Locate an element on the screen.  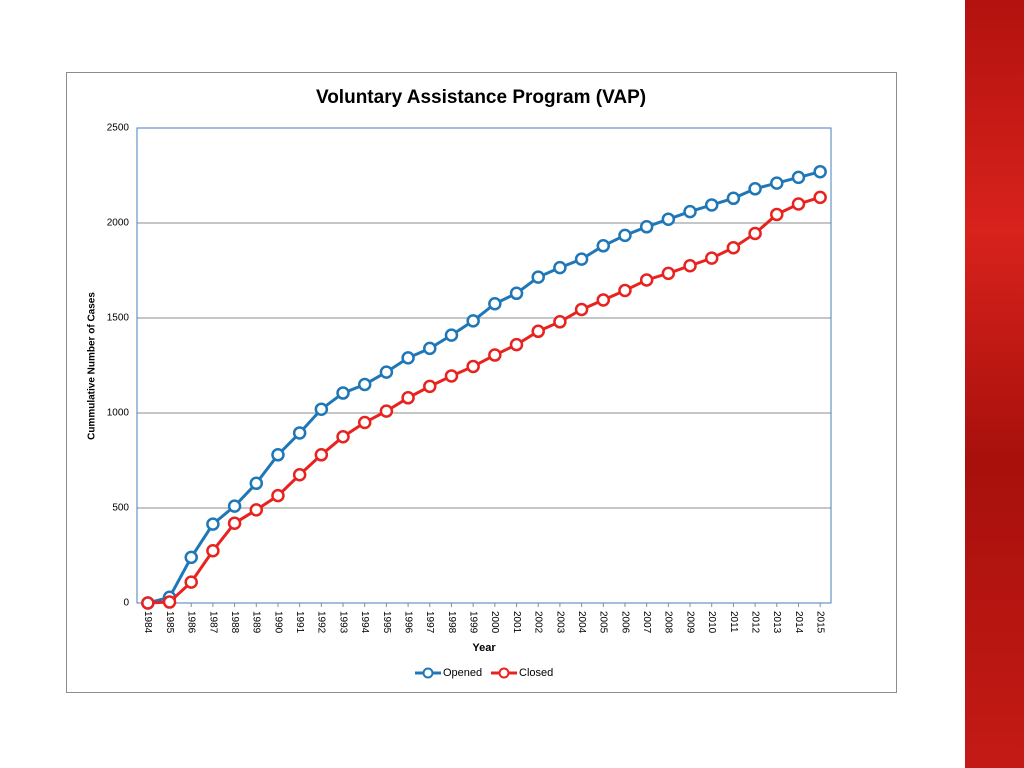
decor-strip is located at coordinates (994, 384).